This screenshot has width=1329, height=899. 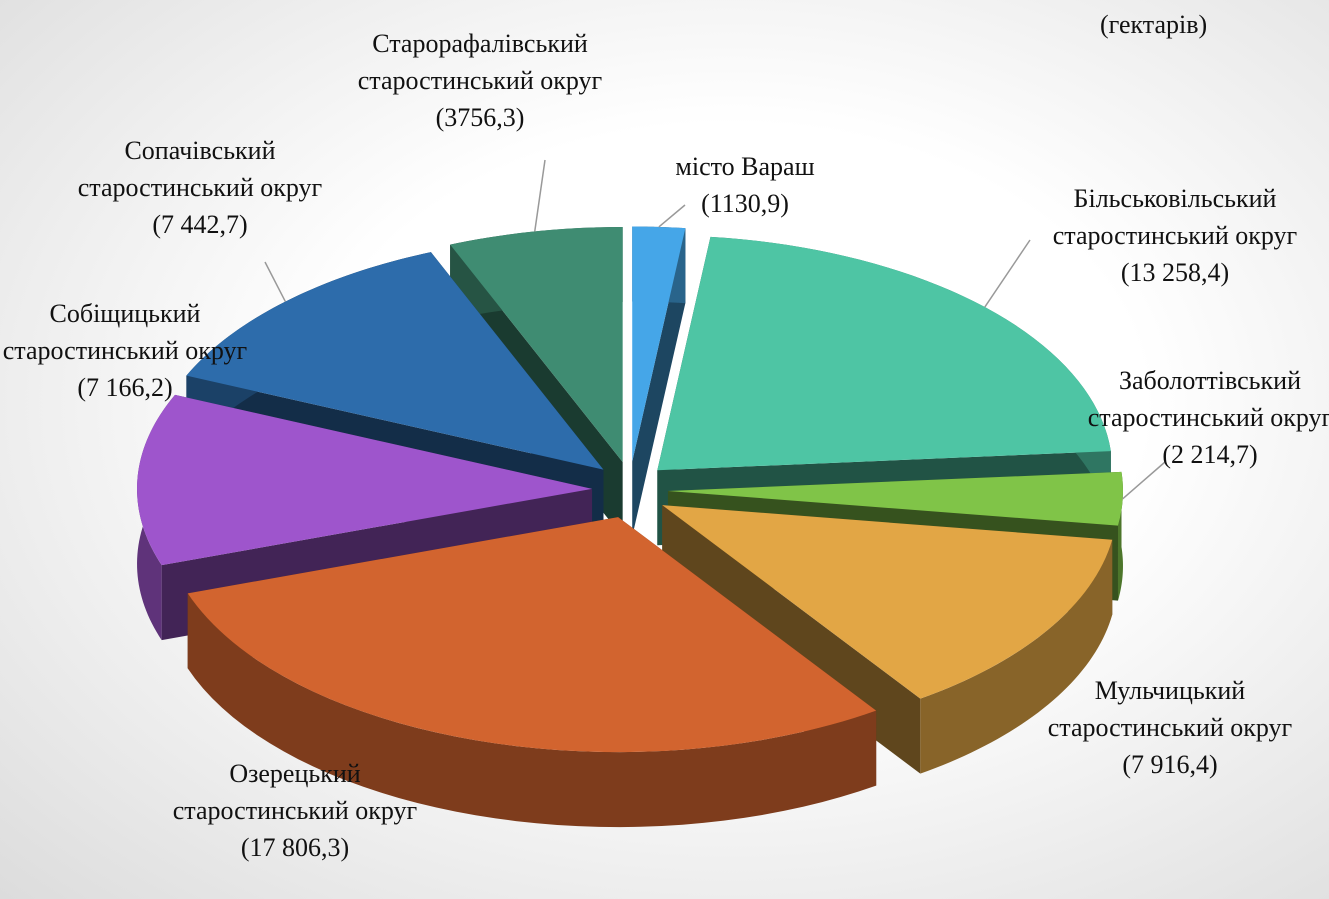 What do you see at coordinates (125, 387) in the screenshot?
I see `value-label: (7 166,2)` at bounding box center [125, 387].